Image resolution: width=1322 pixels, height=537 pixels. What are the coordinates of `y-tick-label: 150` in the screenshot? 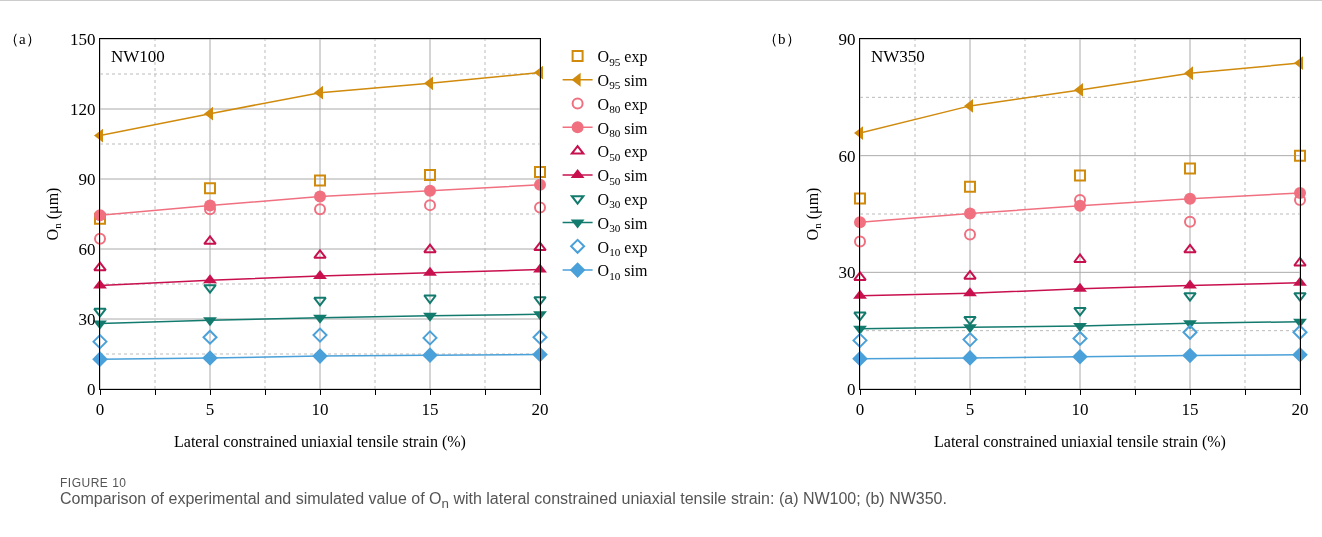 It's located at (83, 39).